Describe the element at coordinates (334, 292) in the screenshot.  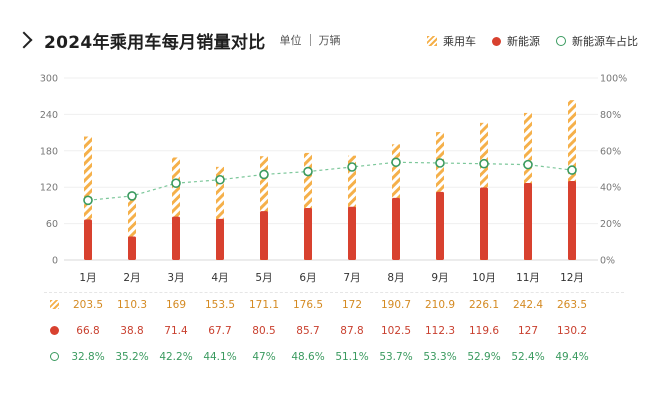
I see `table-divider` at that location.